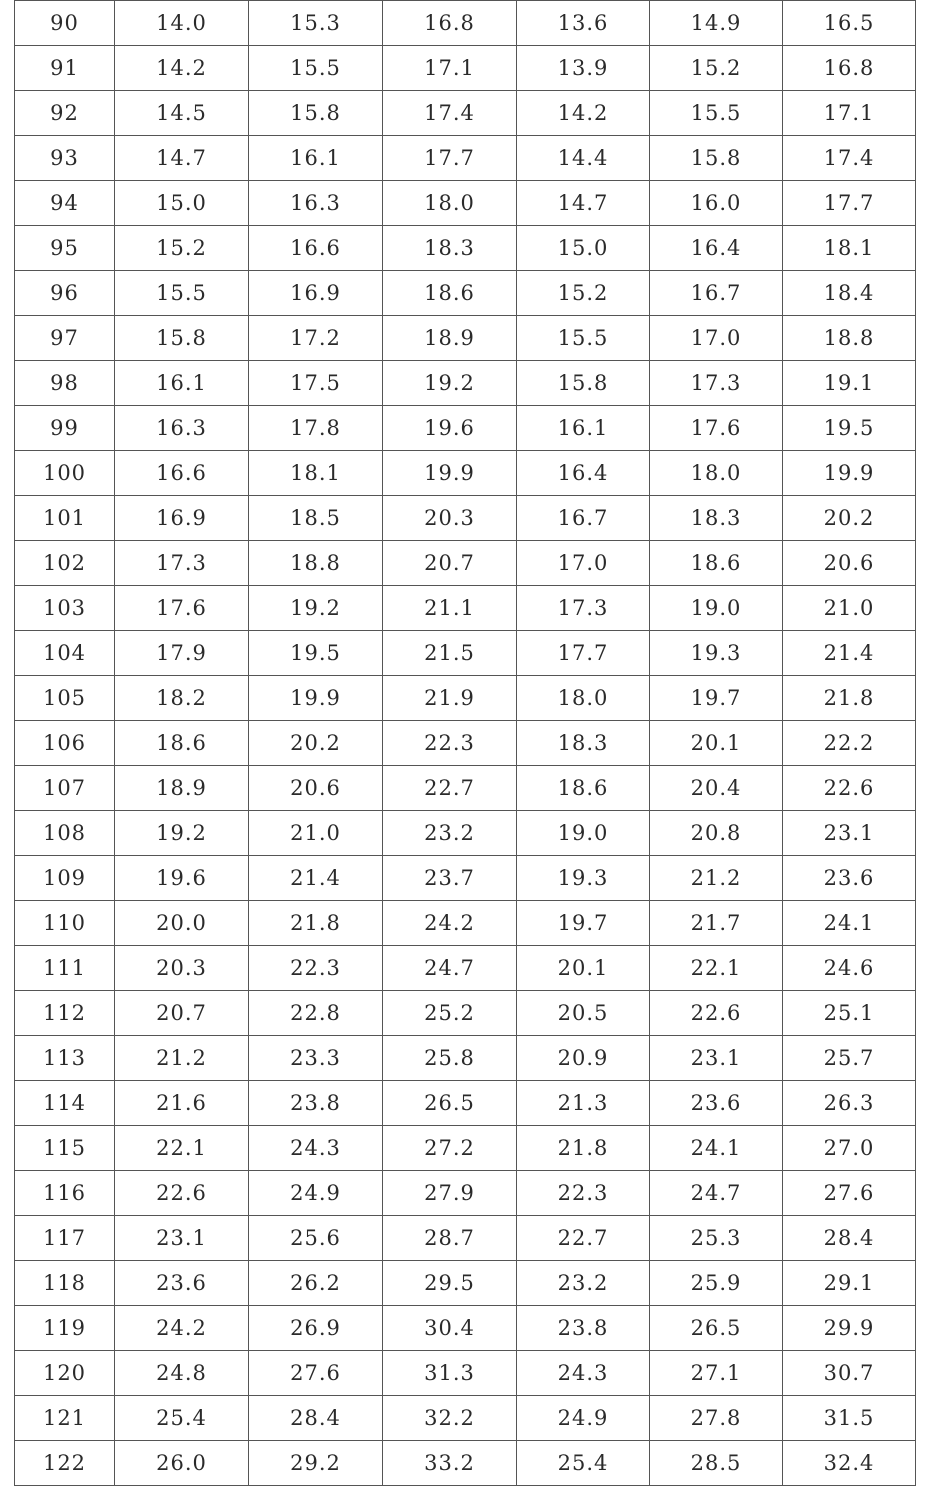  I want to click on row-key-cell: 94, so click(64, 203).